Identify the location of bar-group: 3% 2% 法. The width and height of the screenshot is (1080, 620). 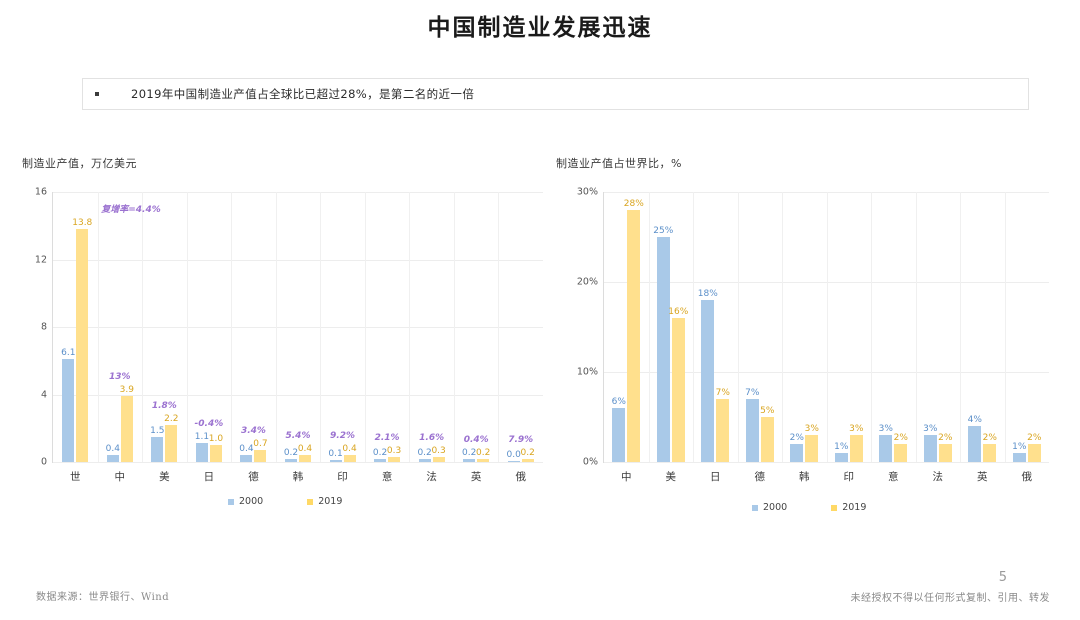
(938, 337).